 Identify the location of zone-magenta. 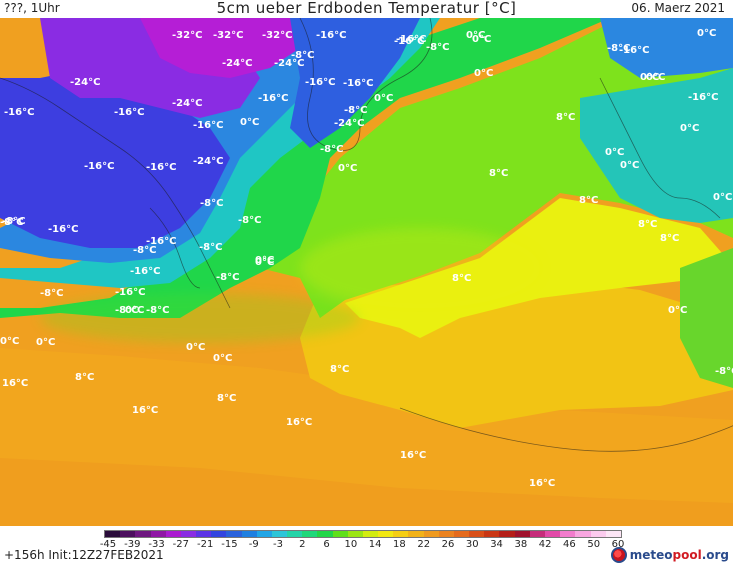
(225, 48).